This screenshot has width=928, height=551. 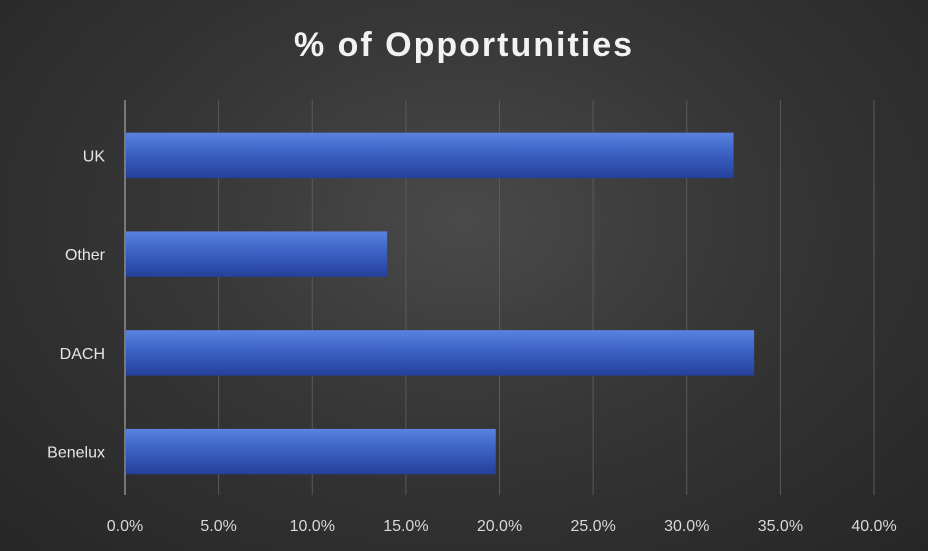 What do you see at coordinates (780, 526) in the screenshot?
I see `x-tick-label: 35.0%` at bounding box center [780, 526].